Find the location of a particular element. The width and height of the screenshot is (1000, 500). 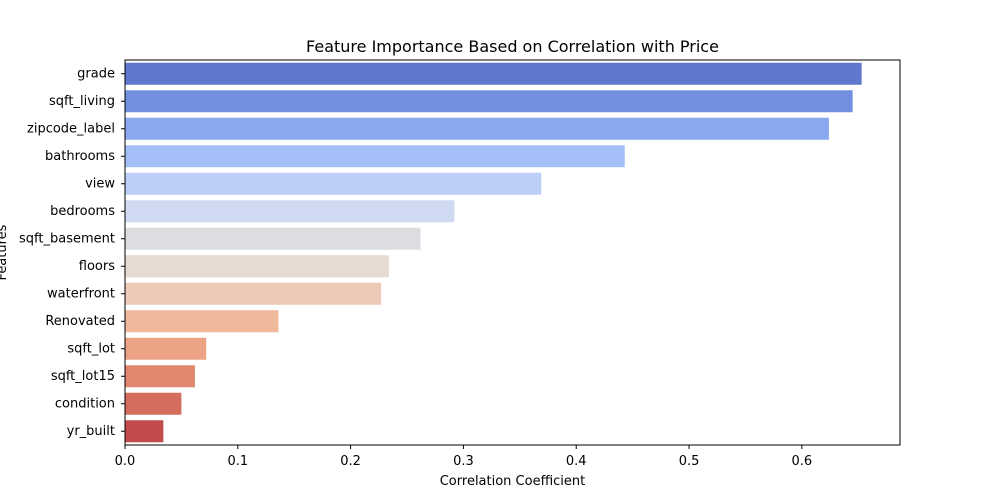

x-tick-label: 0.3 is located at coordinates (463, 461).